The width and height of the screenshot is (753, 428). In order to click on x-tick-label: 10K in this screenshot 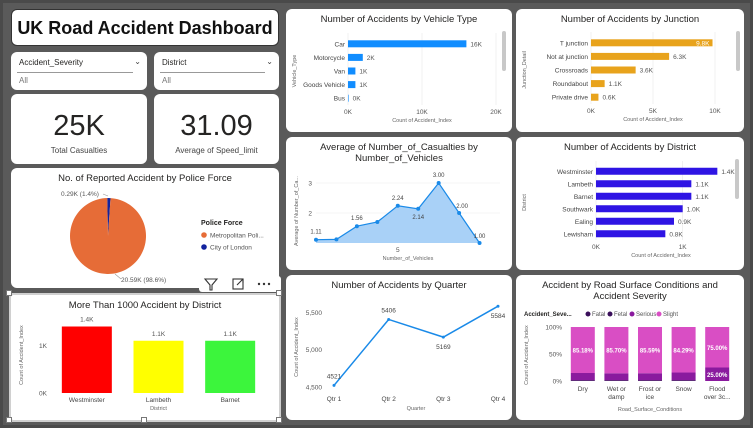, I will do `click(422, 112)`.